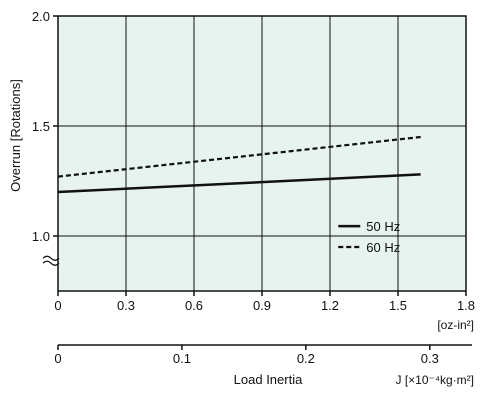 The height and width of the screenshot is (394, 481). Describe the element at coordinates (126, 305) in the screenshot. I see `x-tick-label: 0.3` at that location.